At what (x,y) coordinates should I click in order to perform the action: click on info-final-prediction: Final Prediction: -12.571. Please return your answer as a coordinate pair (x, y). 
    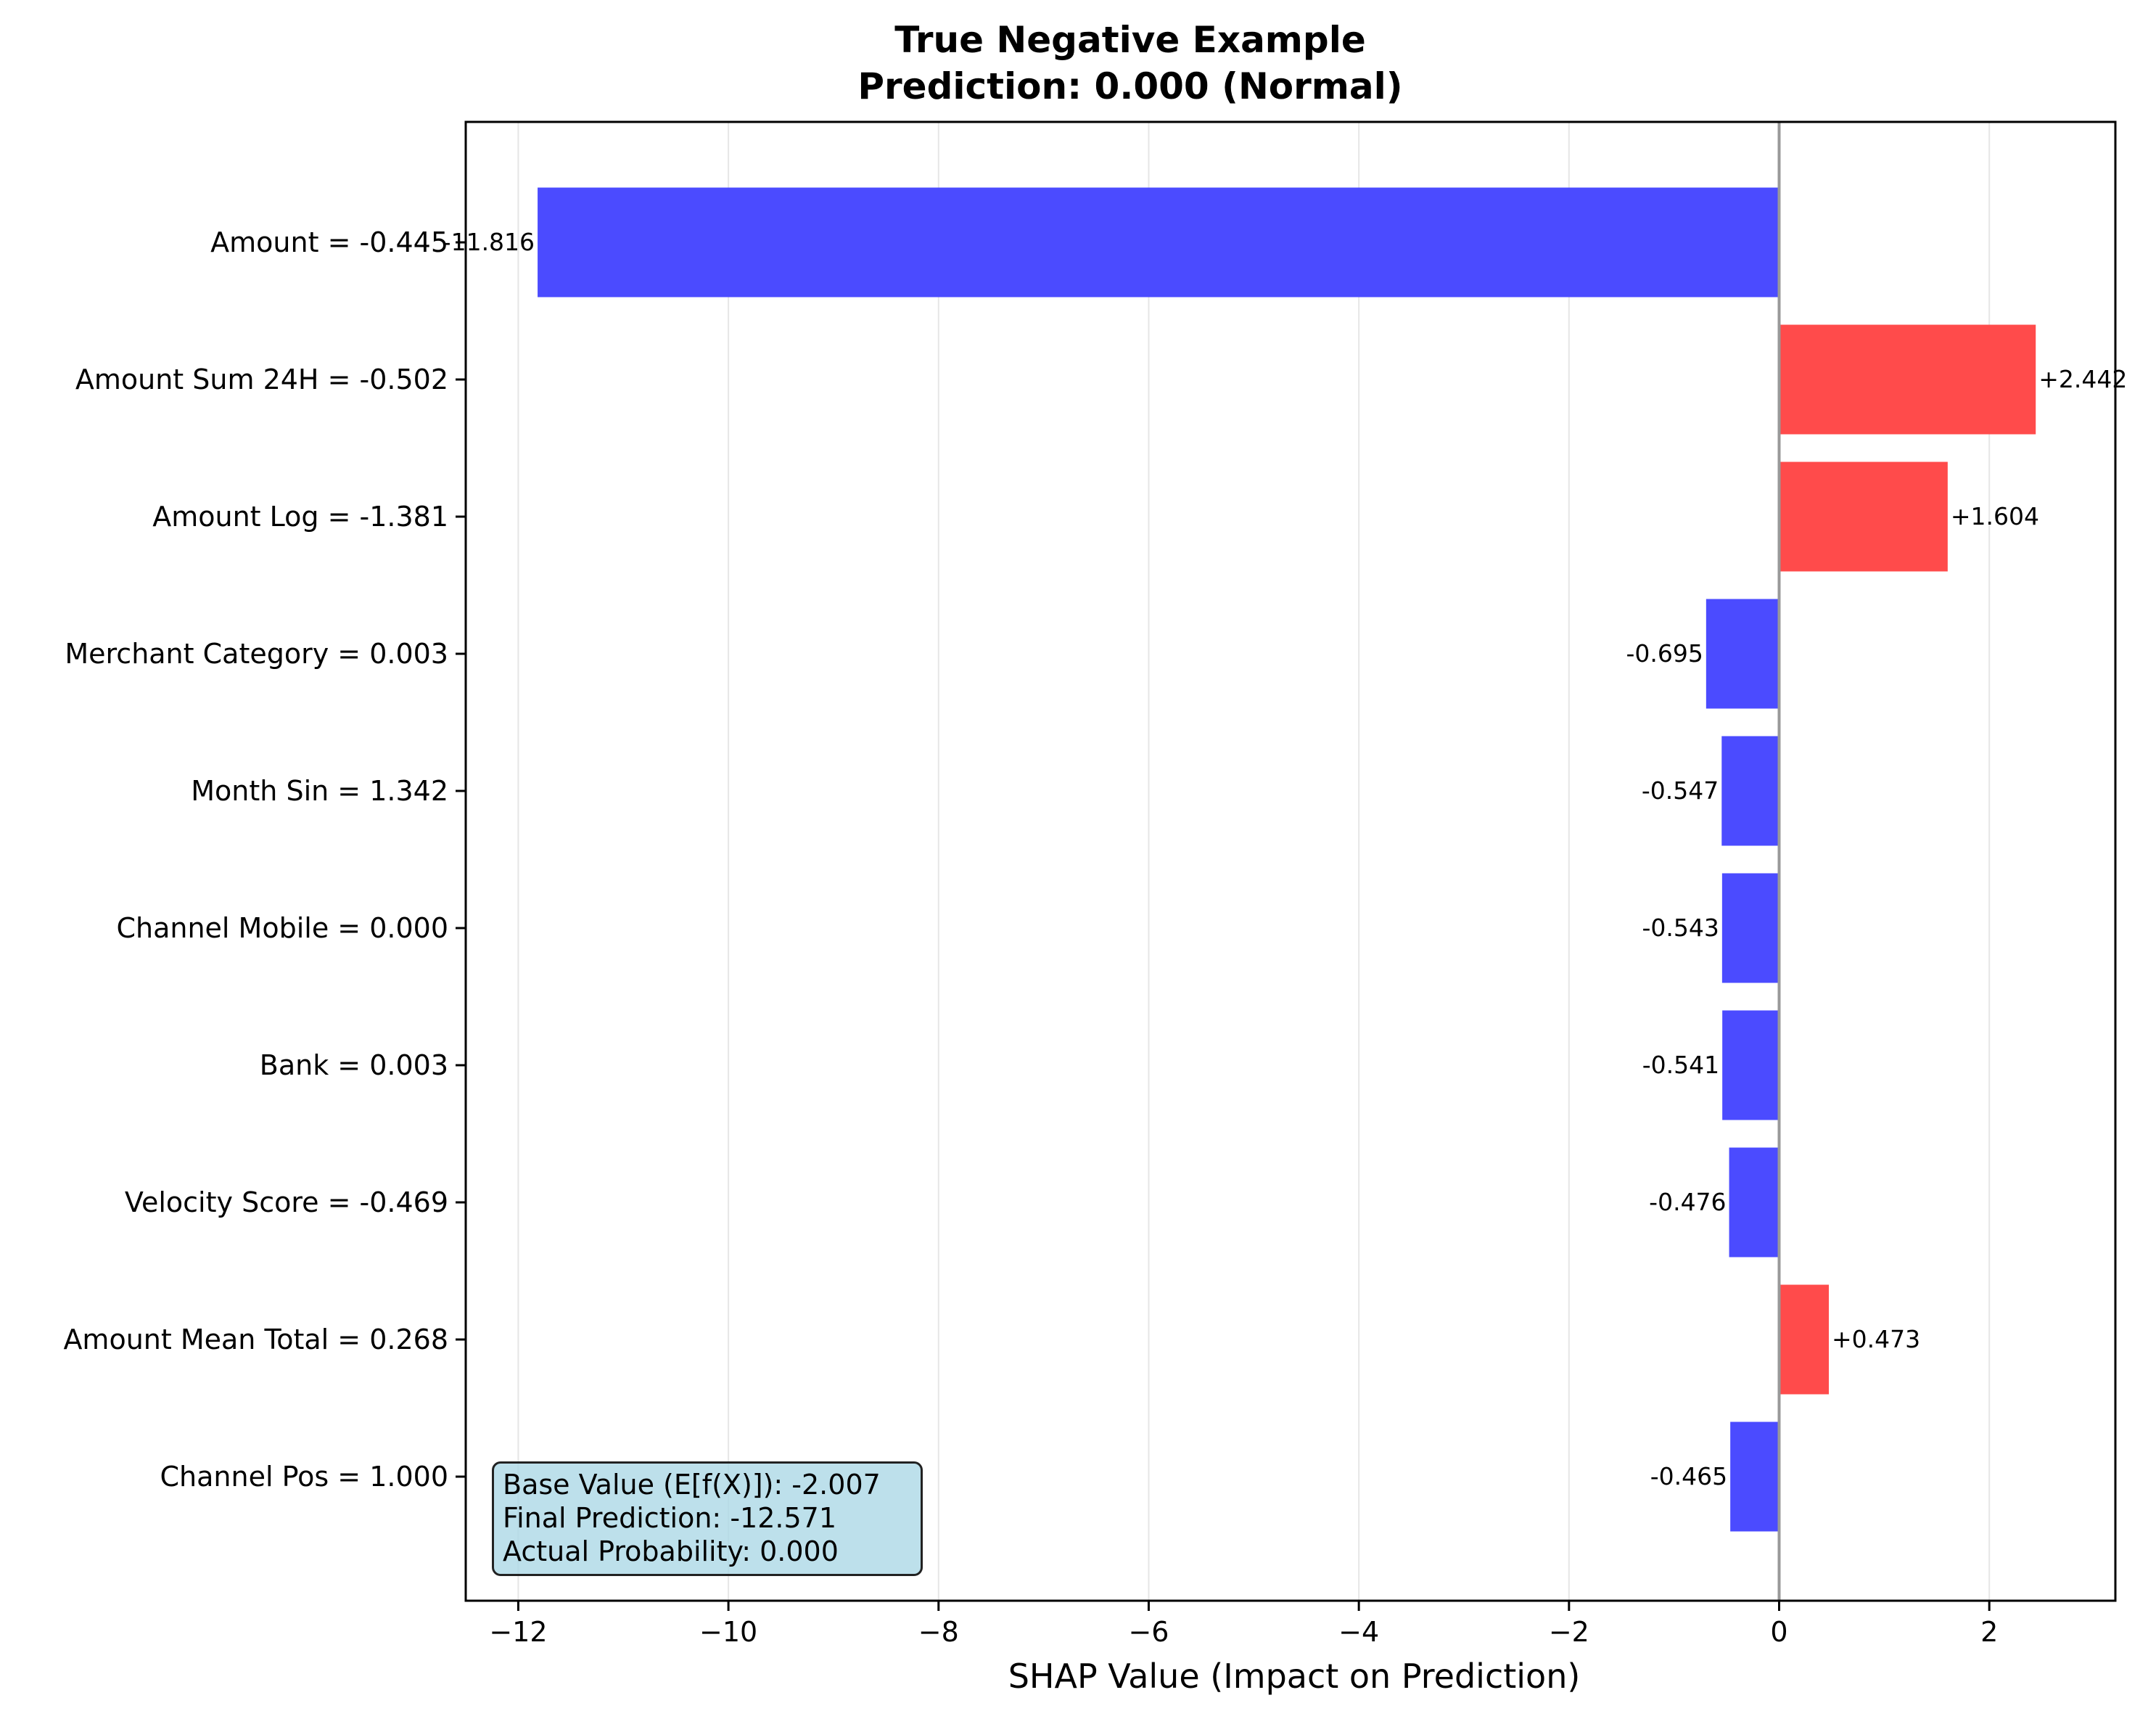
    Looking at the image, I should click on (669, 1518).